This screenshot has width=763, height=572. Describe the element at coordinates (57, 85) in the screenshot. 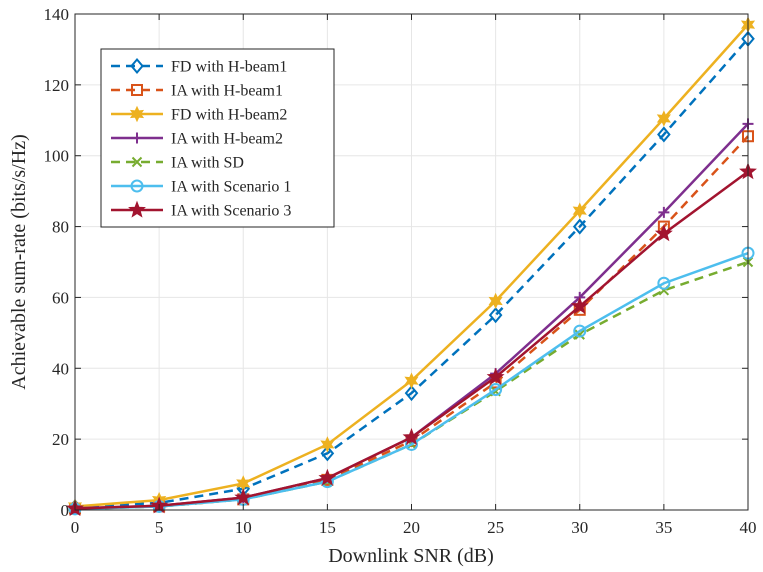

I see `y-tick-label: 120` at that location.